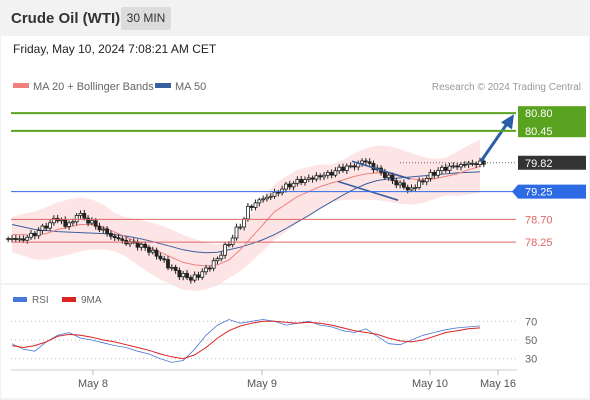 This screenshot has height=400, width=590. I want to click on rsi-tick-label: 30, so click(531, 360).